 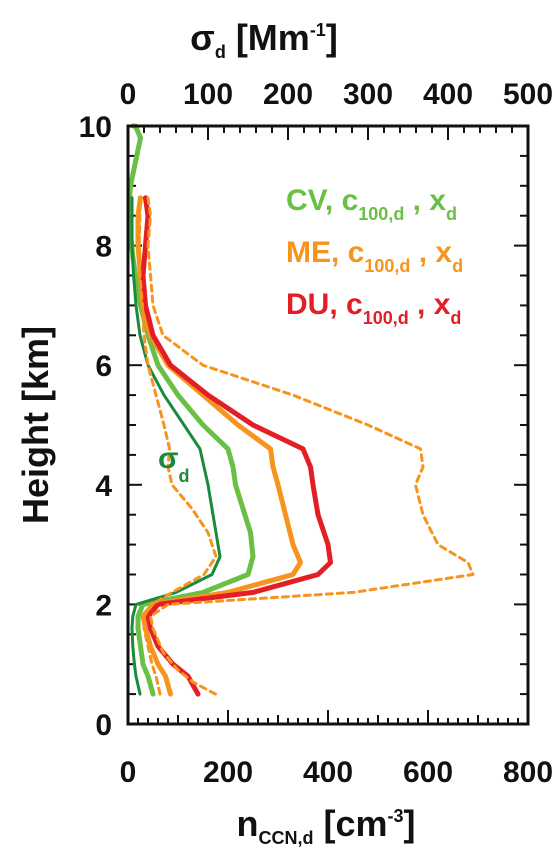 I want to click on legend-entry: DU, c100,d , xd, so click(x=373, y=308).